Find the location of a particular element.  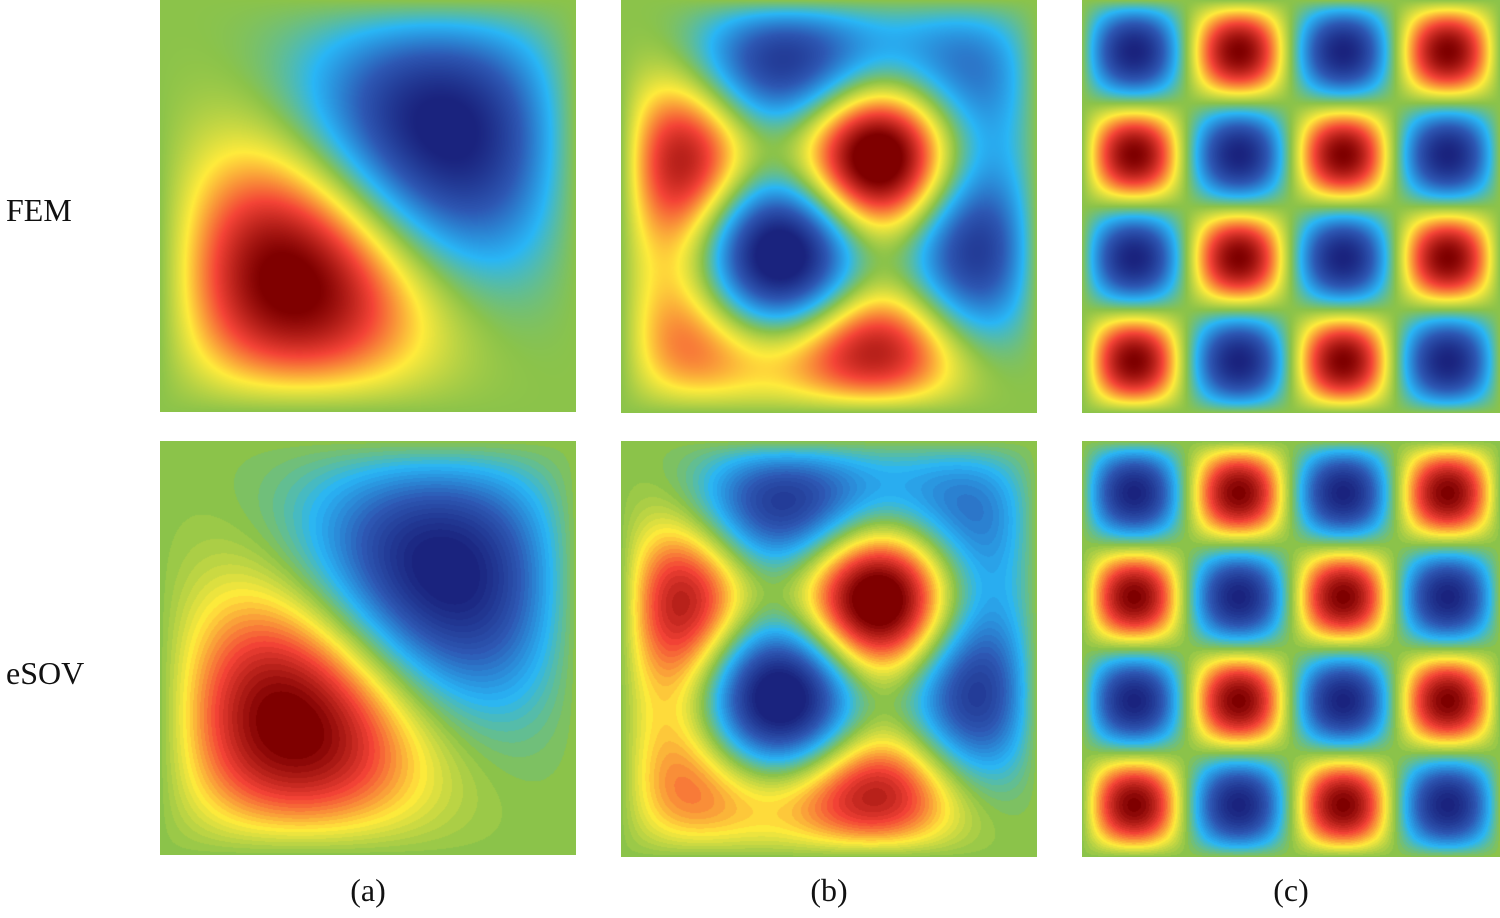

column-label-b: (b) is located at coordinates (829, 890).